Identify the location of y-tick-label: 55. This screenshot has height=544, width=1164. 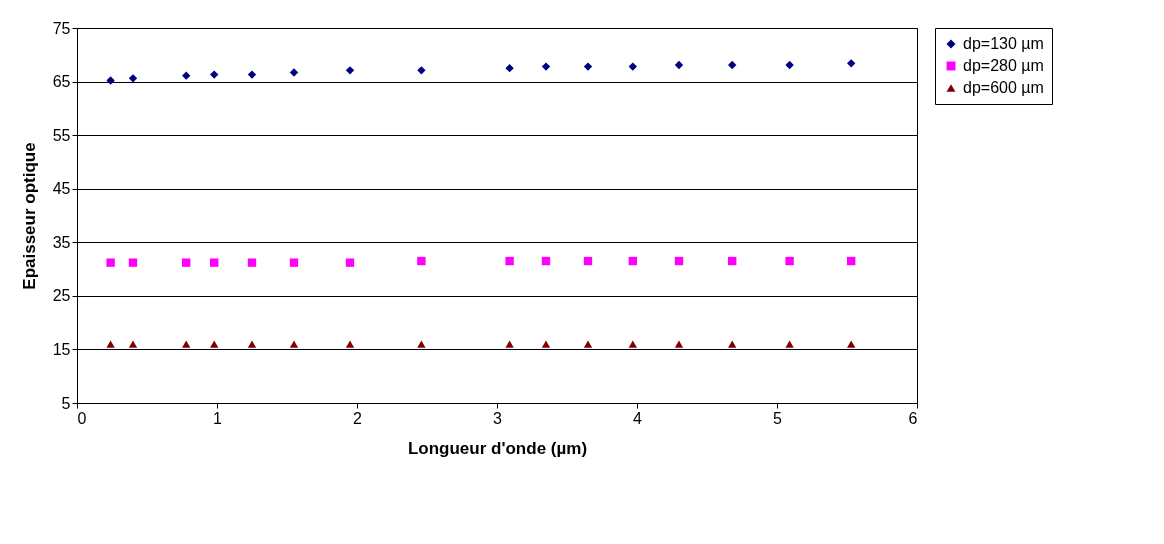
(61, 135).